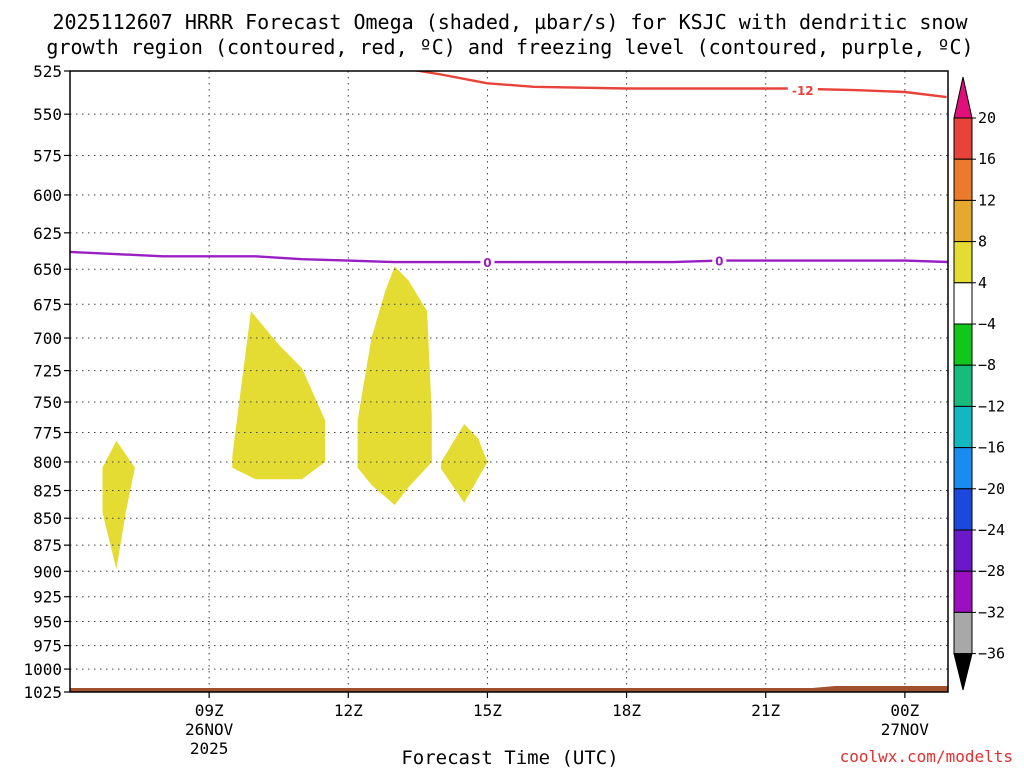 The width and height of the screenshot is (1024, 768). What do you see at coordinates (963, 97) in the screenshot?
I see `colorbar-top-arrow` at bounding box center [963, 97].